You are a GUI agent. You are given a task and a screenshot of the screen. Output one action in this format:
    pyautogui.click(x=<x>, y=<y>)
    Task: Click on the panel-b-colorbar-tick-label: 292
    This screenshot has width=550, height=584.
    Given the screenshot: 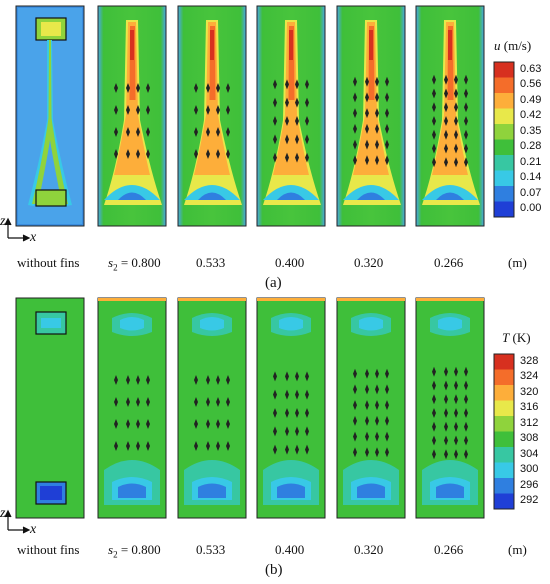 What is the action you would take?
    pyautogui.click(x=529, y=500)
    